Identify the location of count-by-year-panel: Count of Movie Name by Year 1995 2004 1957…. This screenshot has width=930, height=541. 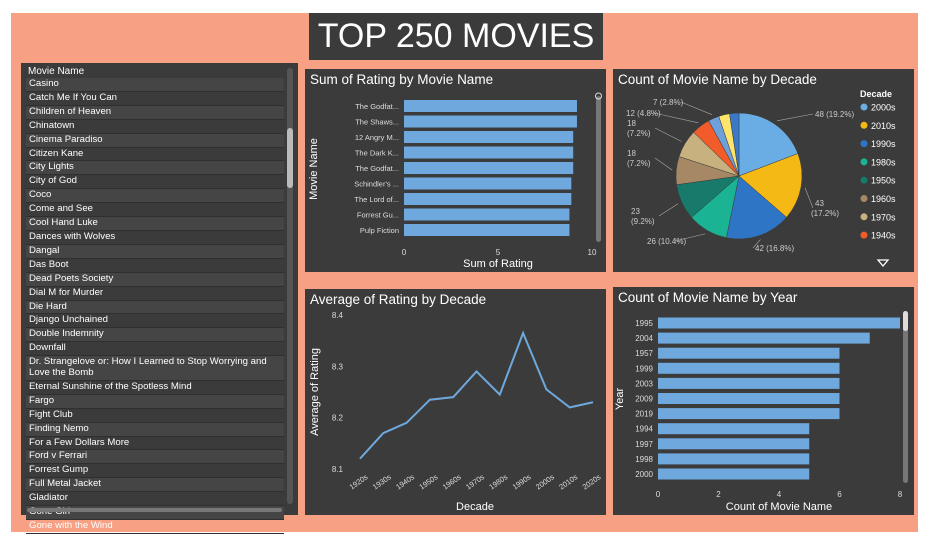
(763, 401).